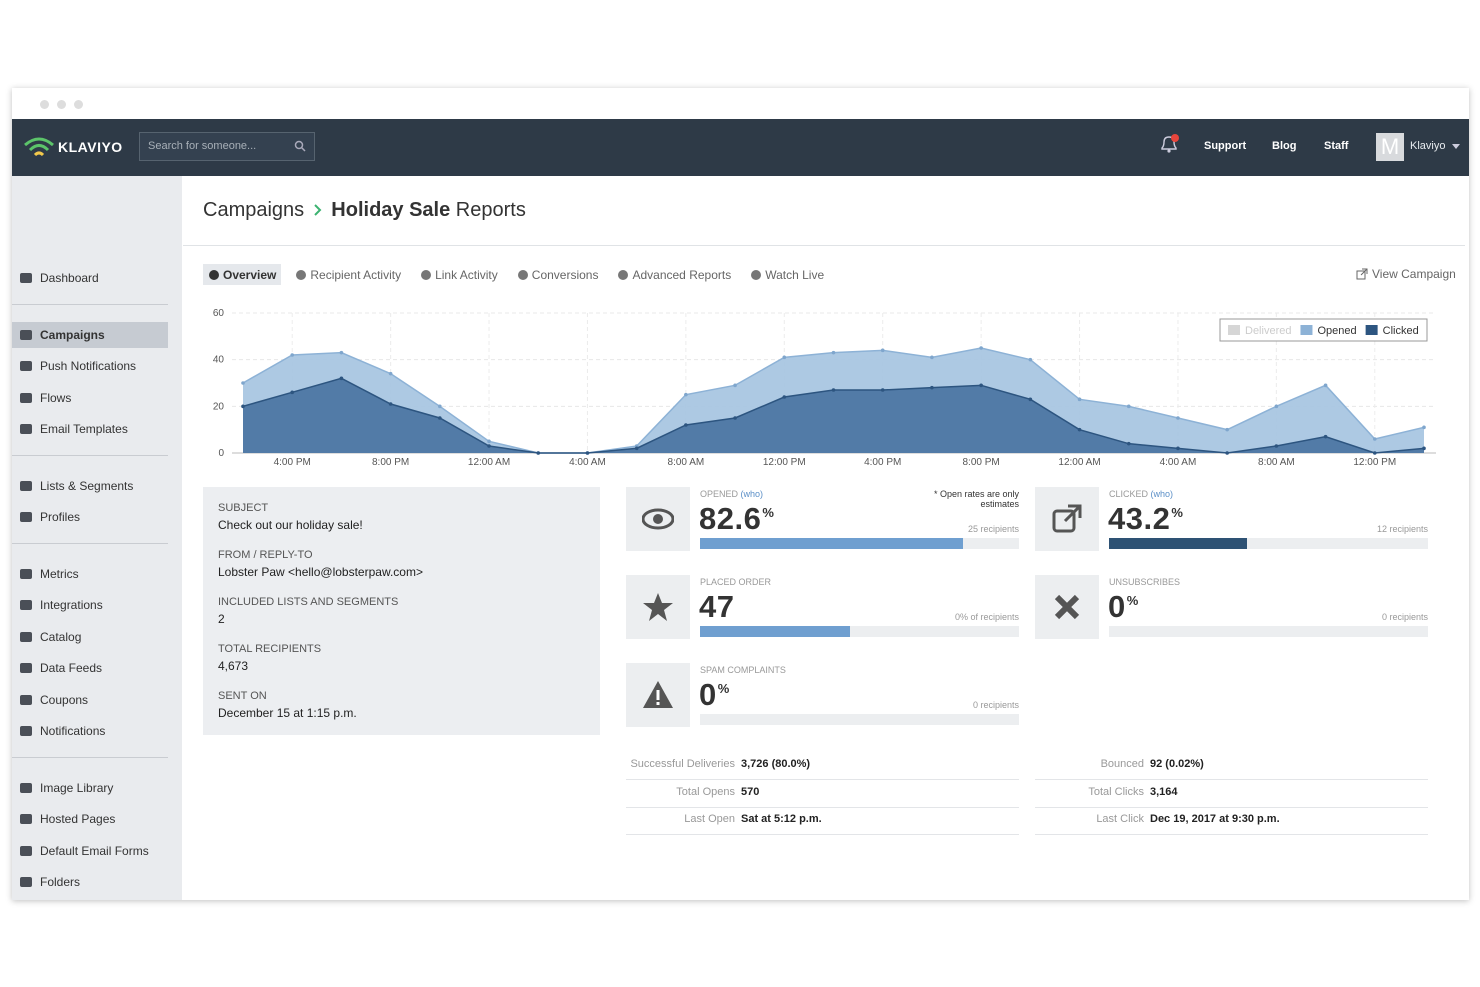  I want to click on stat-label-text: OPENED, so click(719, 494).